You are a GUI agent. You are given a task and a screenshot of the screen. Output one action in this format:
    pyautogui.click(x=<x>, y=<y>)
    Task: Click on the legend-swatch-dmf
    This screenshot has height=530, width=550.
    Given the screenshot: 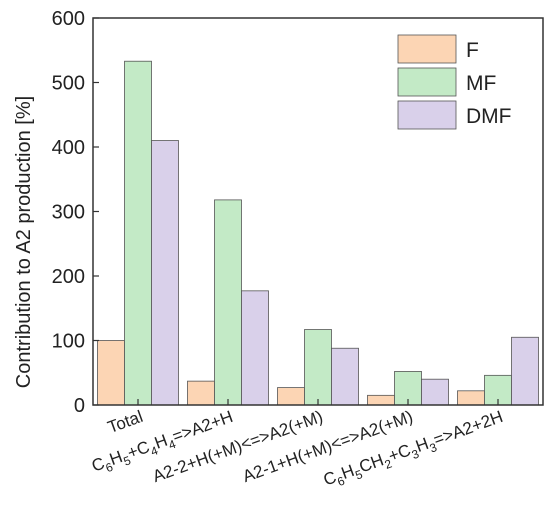 What is the action you would take?
    pyautogui.click(x=427, y=115)
    